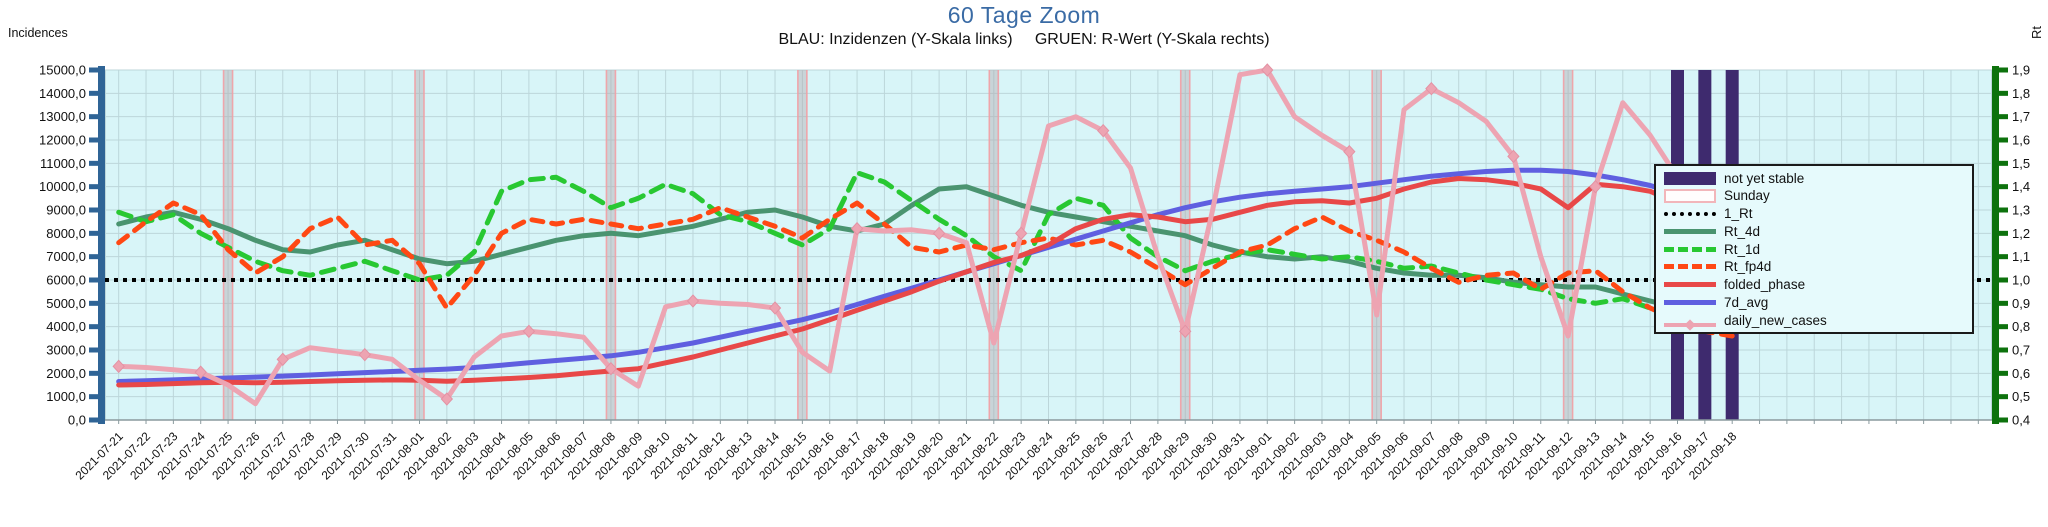 Image resolution: width=2048 pixels, height=527 pixels. What do you see at coordinates (1746, 302) in the screenshot?
I see `legend-label: 7d_avg` at bounding box center [1746, 302].